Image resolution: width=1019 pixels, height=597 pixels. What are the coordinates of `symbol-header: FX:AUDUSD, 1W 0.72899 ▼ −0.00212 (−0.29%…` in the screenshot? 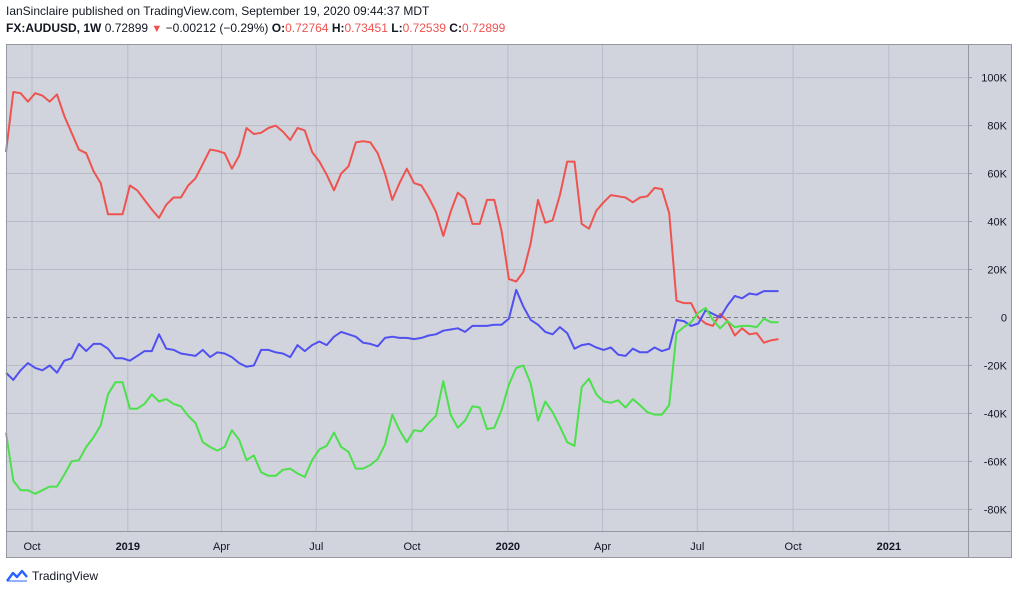 It's located at (255, 28).